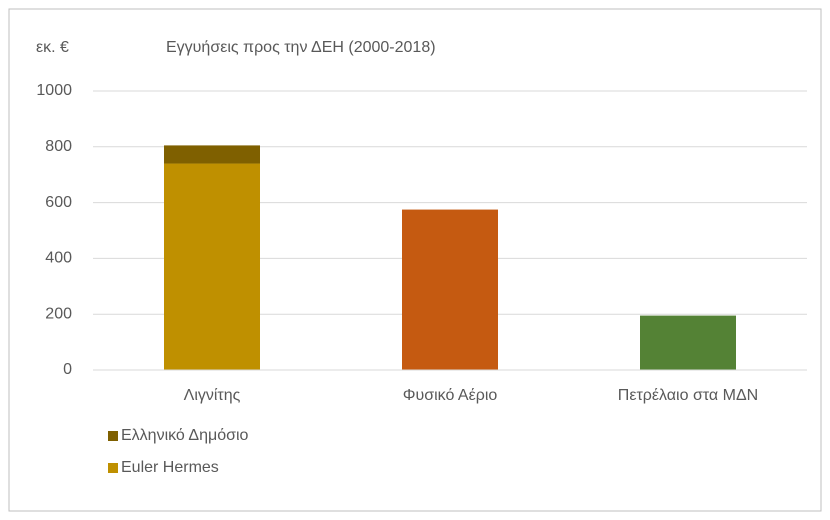  Describe the element at coordinates (58, 258) in the screenshot. I see `y-tick-label: 400` at that location.